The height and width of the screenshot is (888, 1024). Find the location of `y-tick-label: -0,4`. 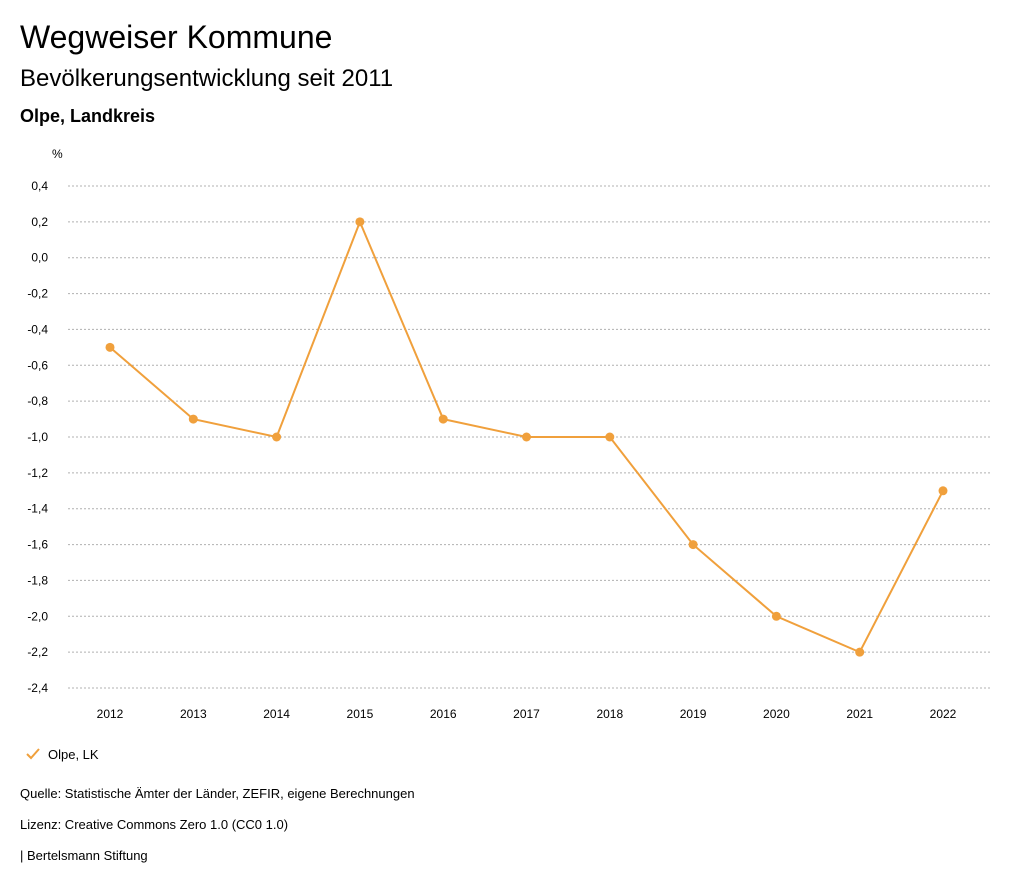

y-tick-label: -0,4 is located at coordinates (37, 329).